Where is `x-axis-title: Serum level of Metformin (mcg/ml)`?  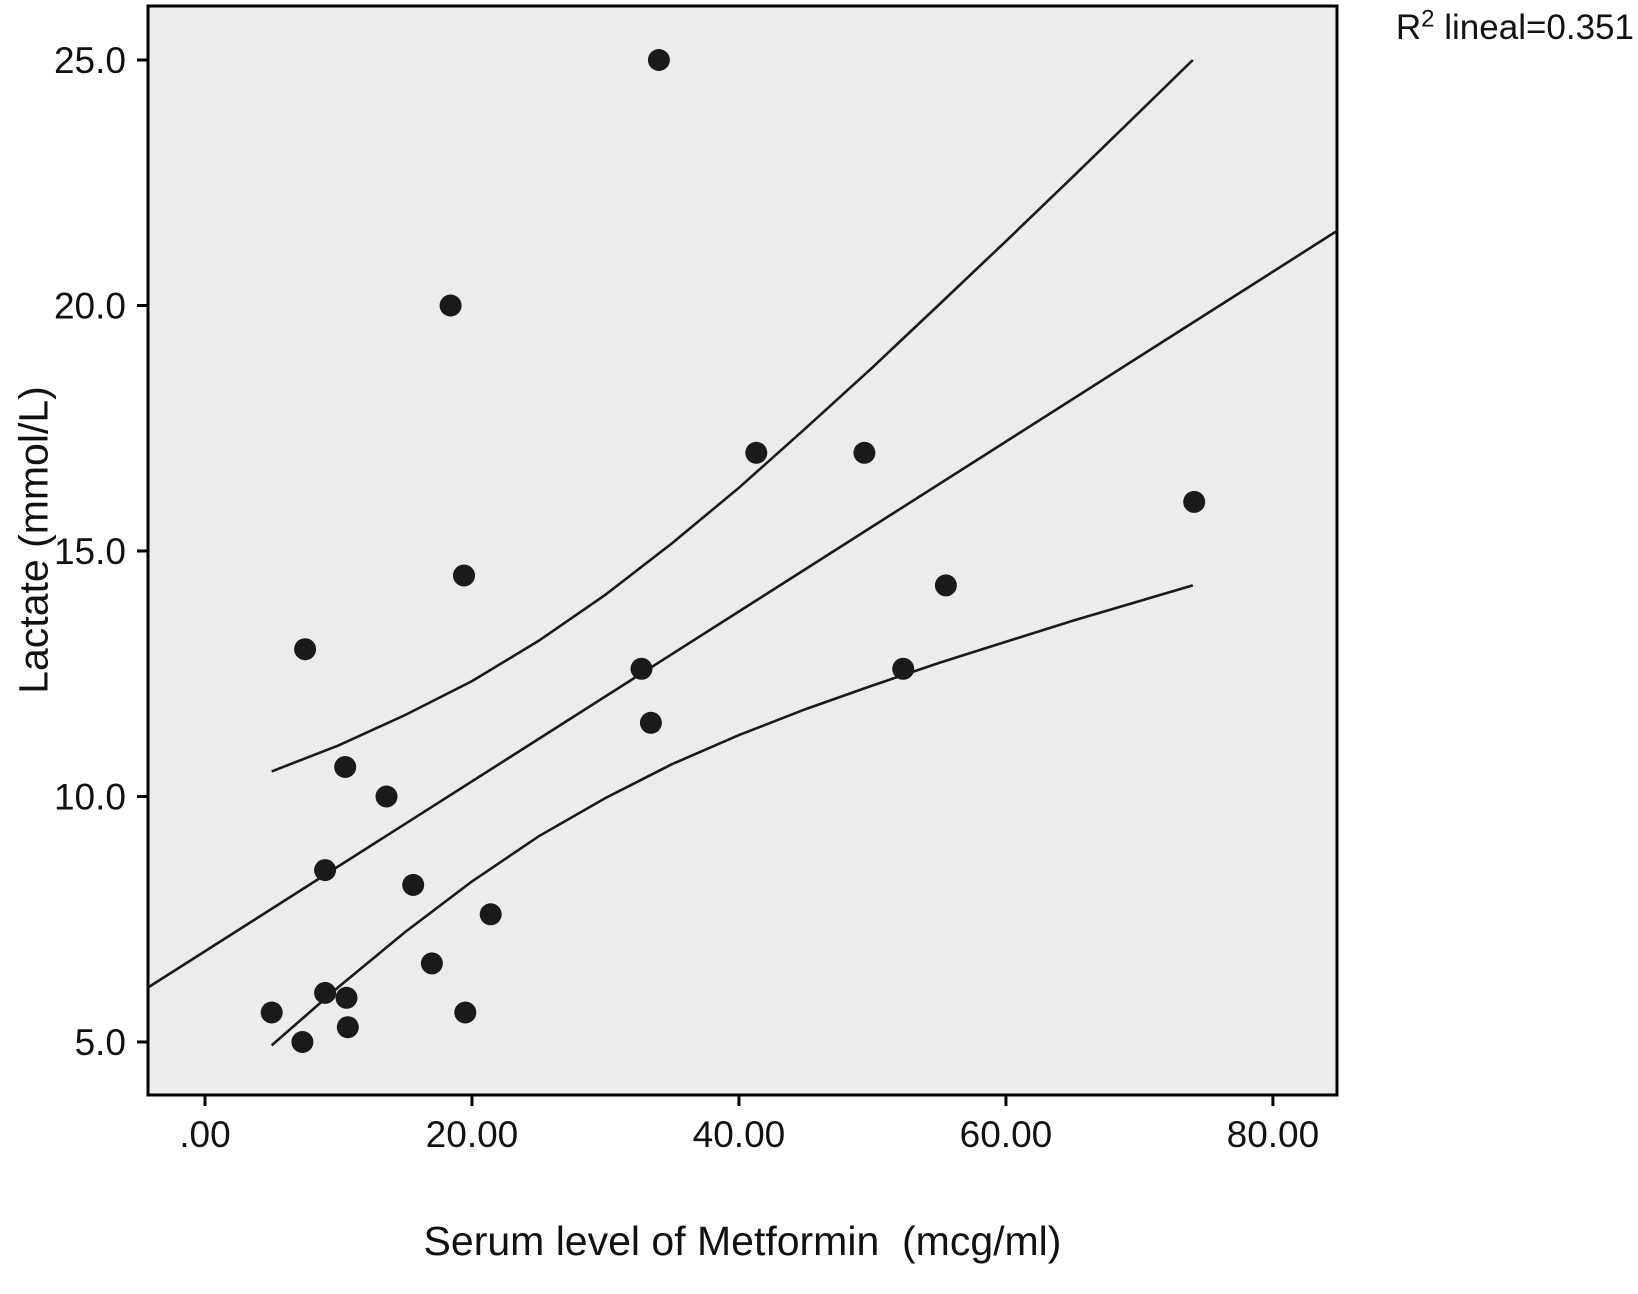
x-axis-title: Serum level of Metformin (mcg/ml) is located at coordinates (742, 1241).